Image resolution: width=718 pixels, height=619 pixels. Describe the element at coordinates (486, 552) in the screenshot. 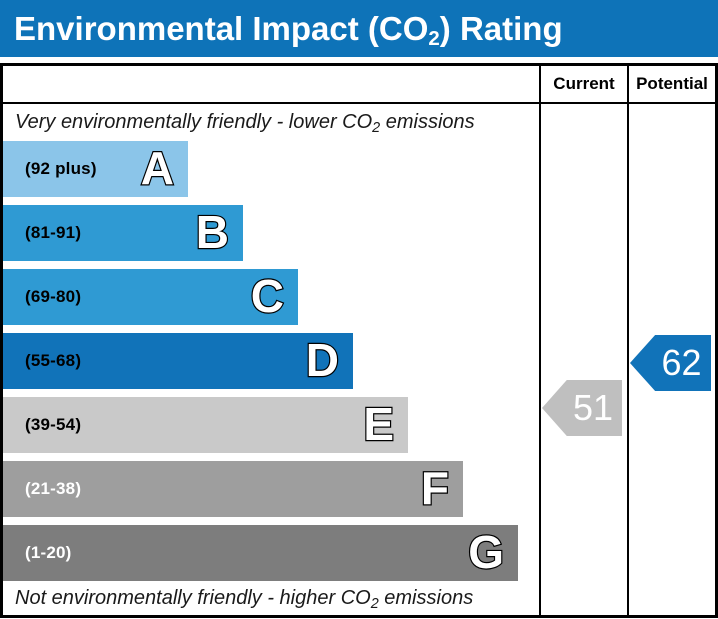

I see `band-g-letter: G` at that location.